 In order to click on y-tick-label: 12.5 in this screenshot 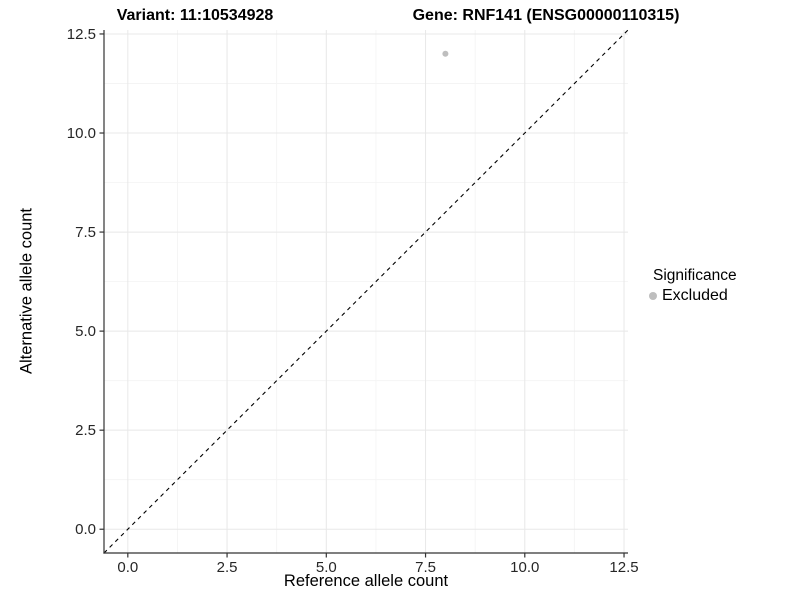, I will do `click(81, 34)`.